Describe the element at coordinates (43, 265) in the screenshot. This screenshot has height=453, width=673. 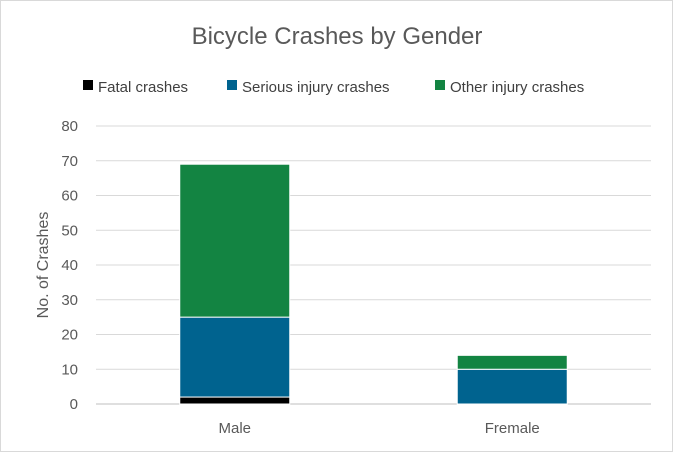
I see `y-axis-label: No. of Crashes` at that location.